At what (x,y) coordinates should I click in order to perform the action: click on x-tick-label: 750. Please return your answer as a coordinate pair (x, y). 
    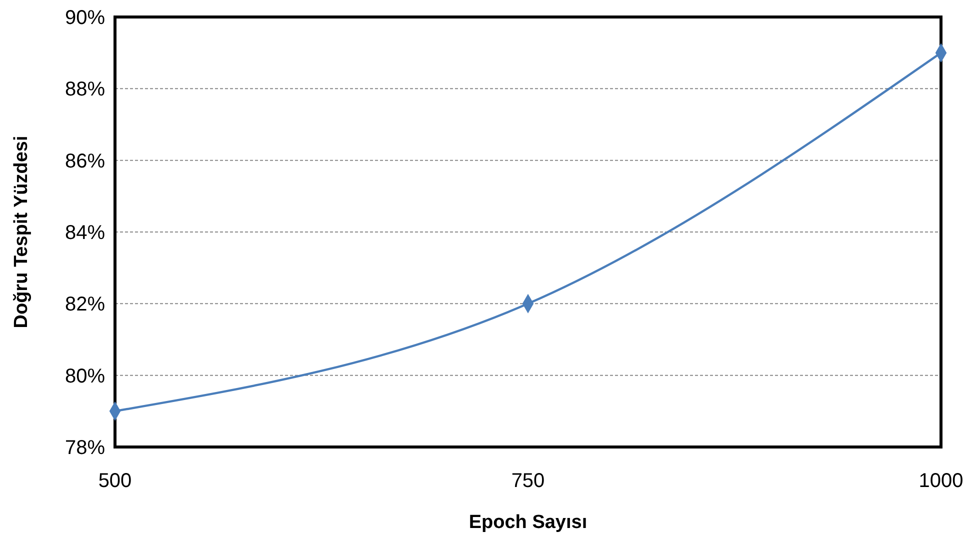
    Looking at the image, I should click on (528, 481).